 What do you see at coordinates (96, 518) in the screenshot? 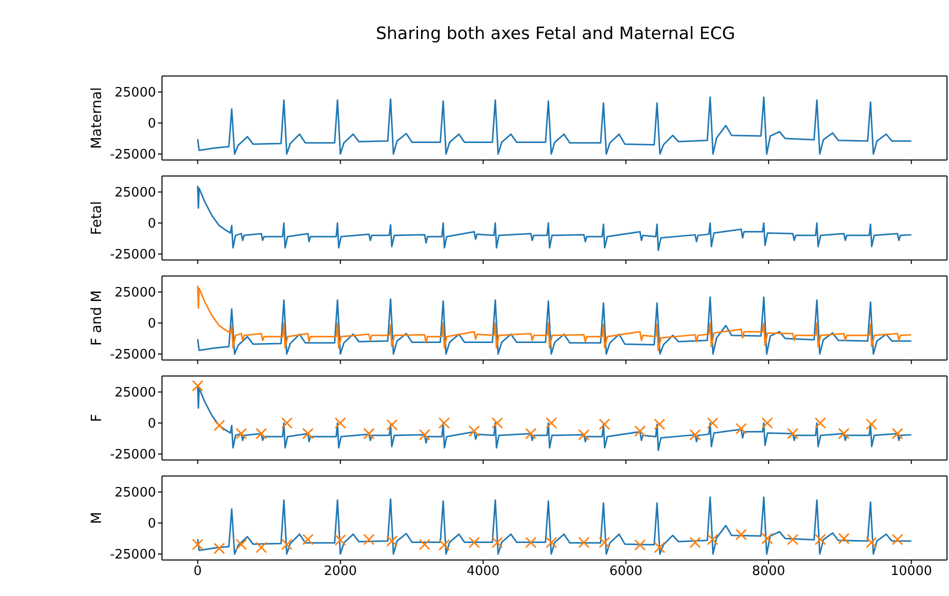
I see `y-axis-title: M` at bounding box center [96, 518].